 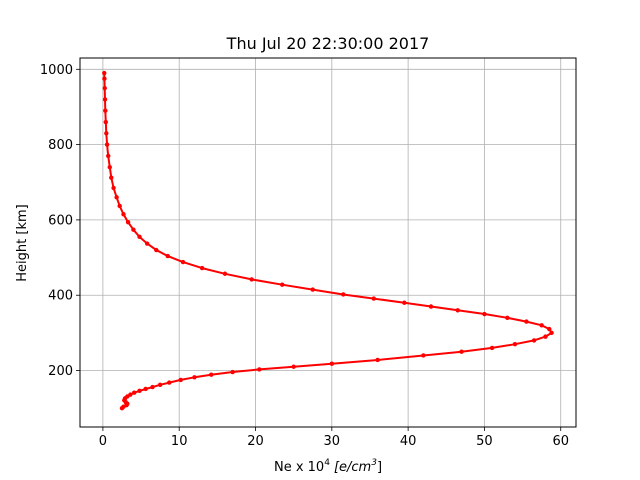 What do you see at coordinates (103, 441) in the screenshot?
I see `x-tick-label: 0` at bounding box center [103, 441].